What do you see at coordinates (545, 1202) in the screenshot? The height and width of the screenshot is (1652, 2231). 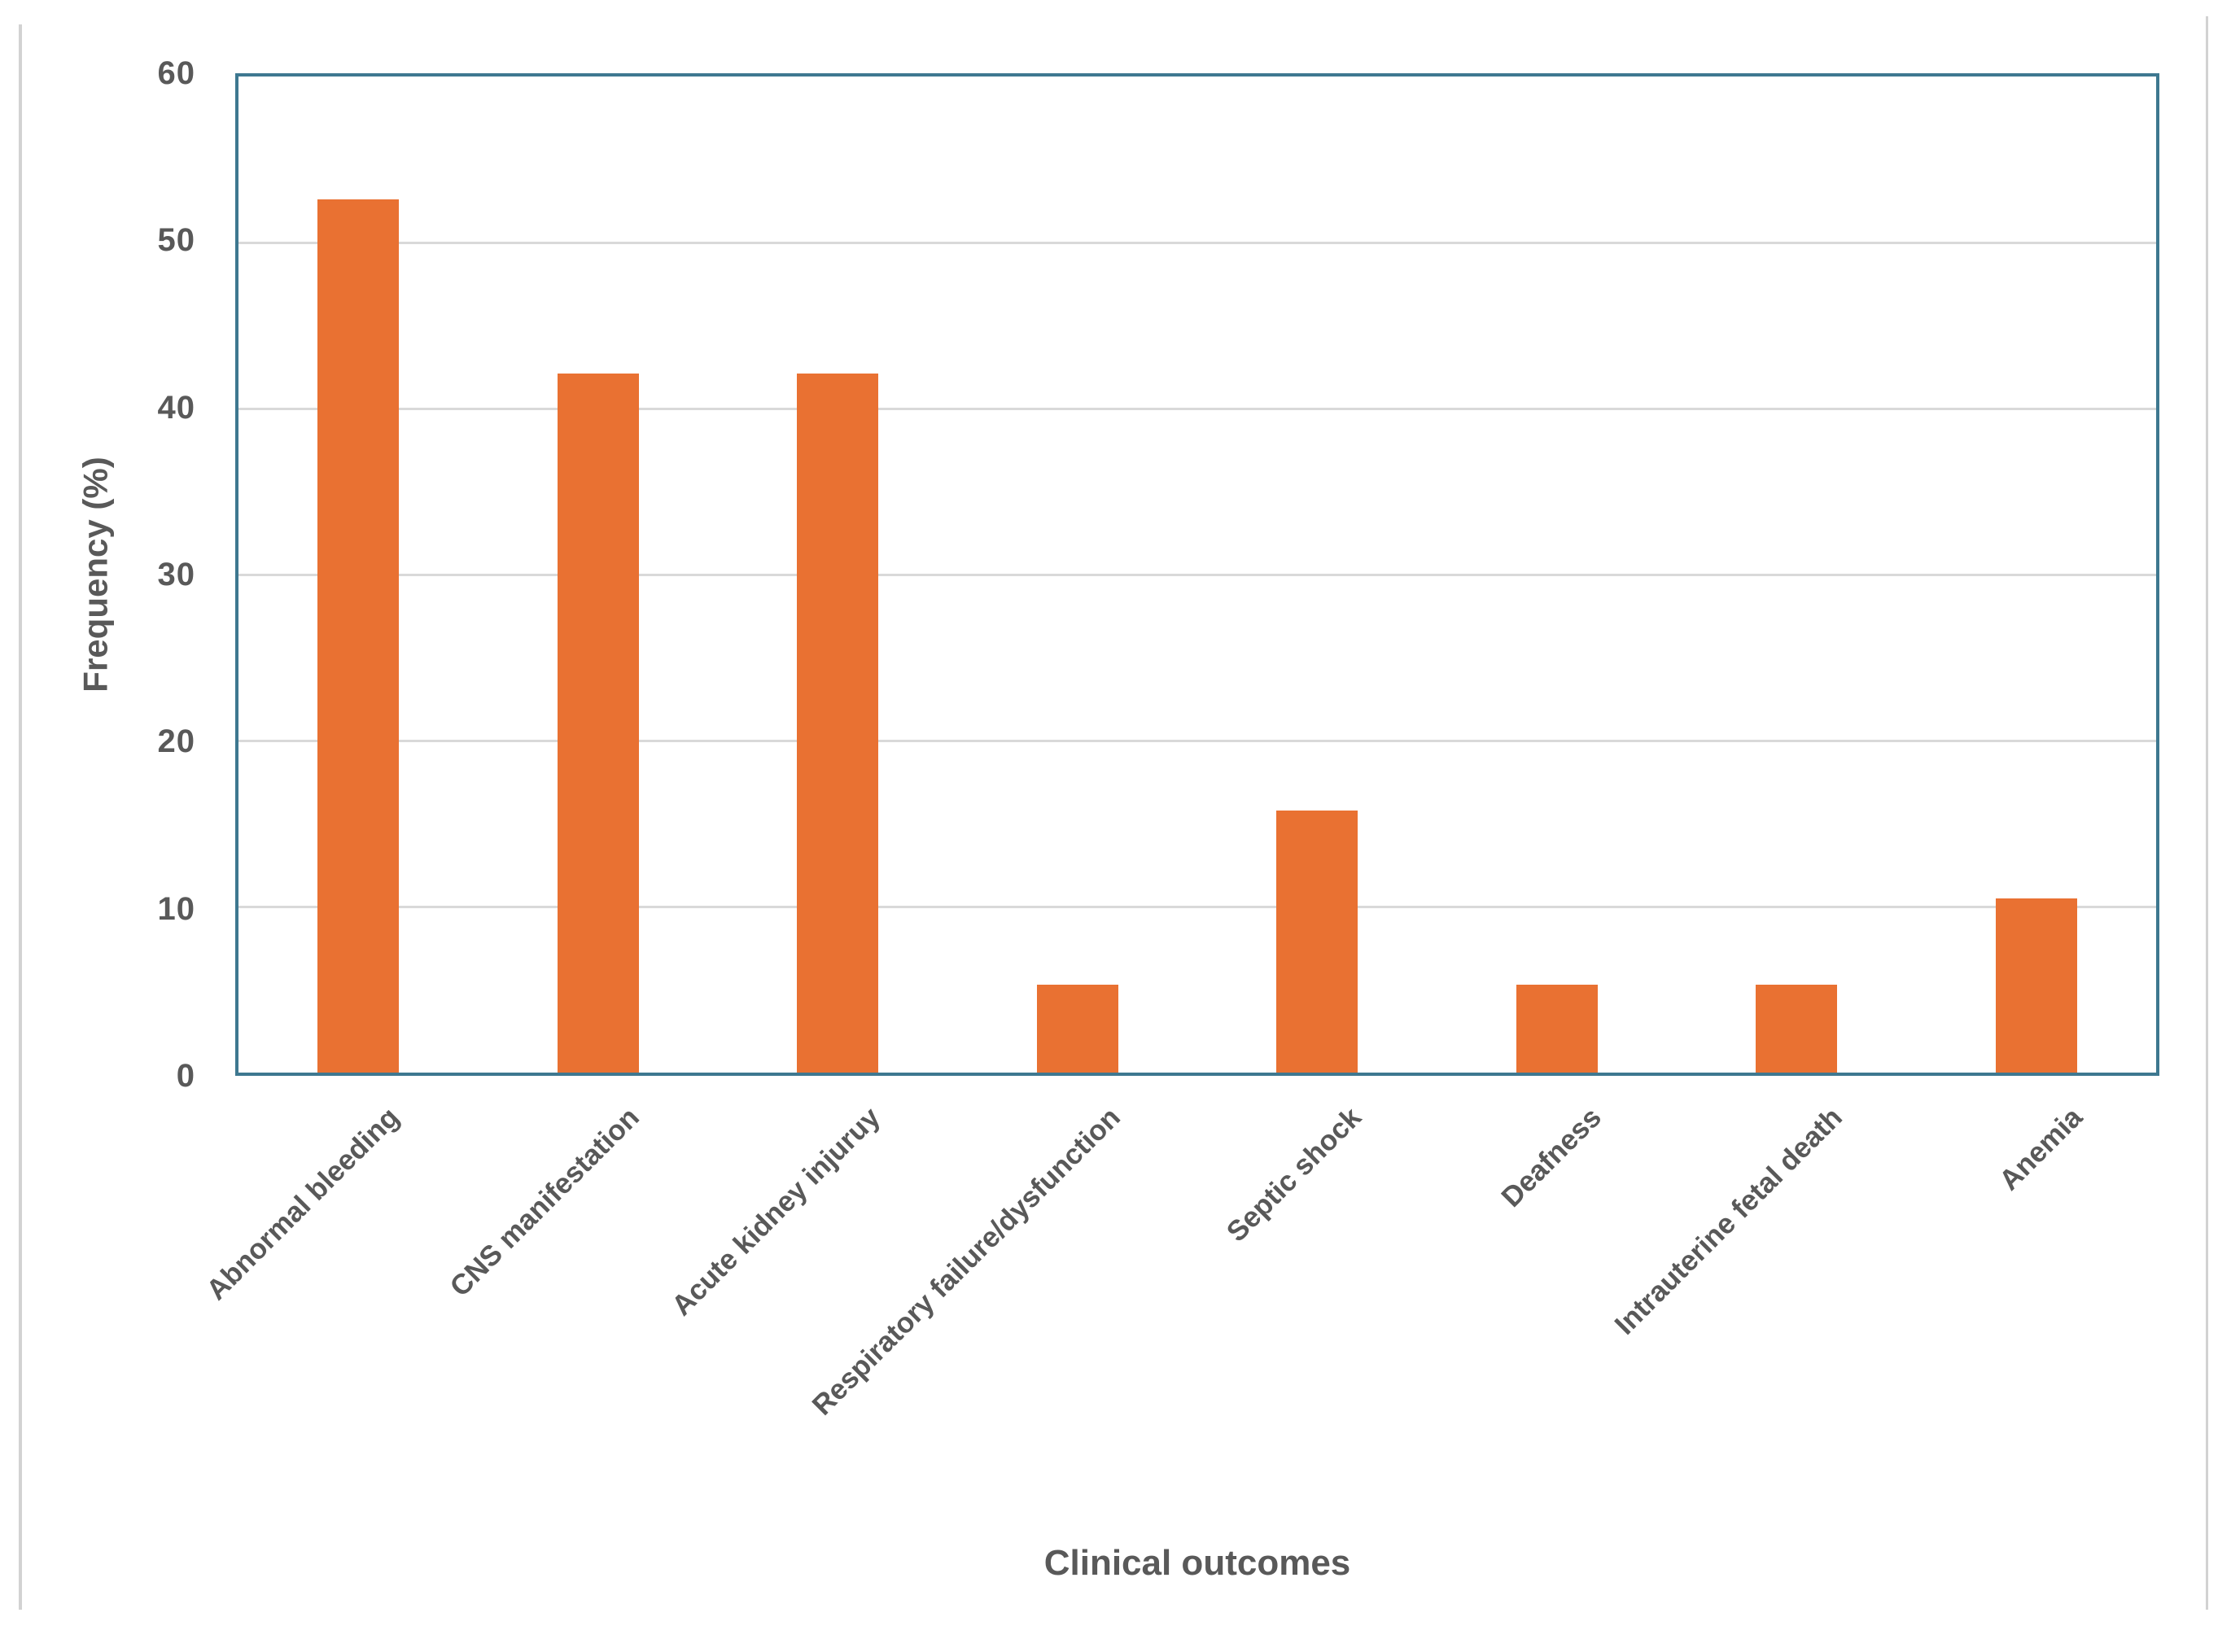 I see `x-category-label-1: CNS manifestation` at bounding box center [545, 1202].